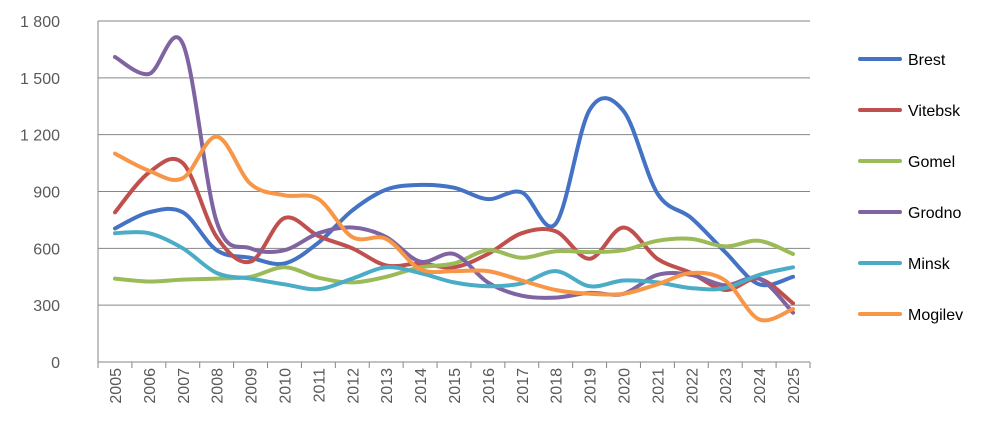 This screenshot has height=435, width=994. I want to click on x-tick-label: 2019, so click(591, 386).